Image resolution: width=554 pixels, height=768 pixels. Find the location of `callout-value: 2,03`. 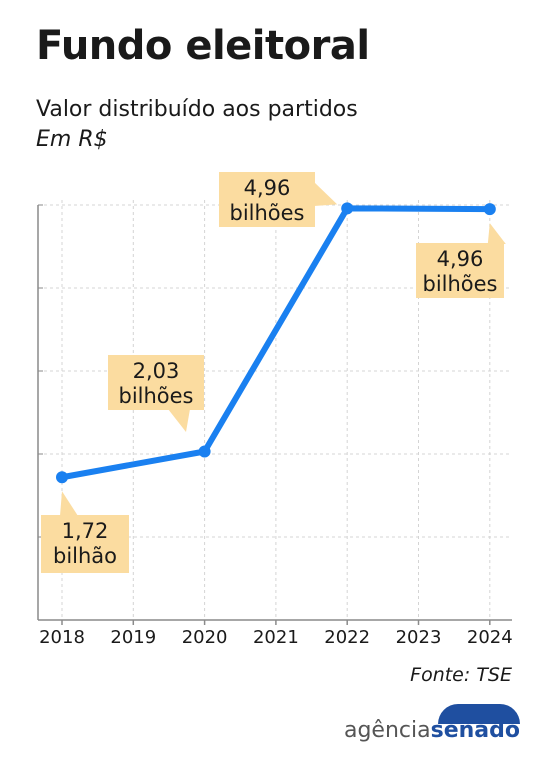

callout-value: 2,03 is located at coordinates (156, 371).